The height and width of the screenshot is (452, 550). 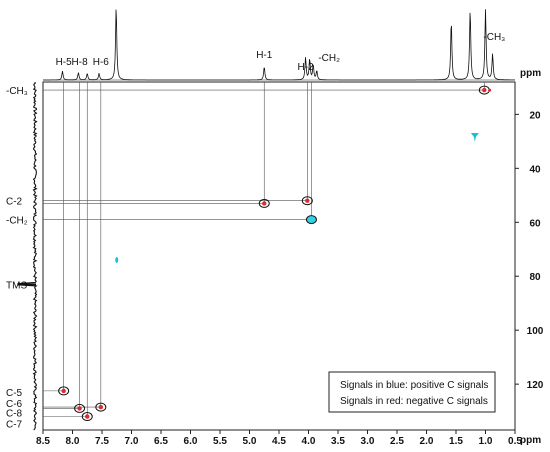 I want to click on carbon-label: C-7, so click(x=14, y=424).